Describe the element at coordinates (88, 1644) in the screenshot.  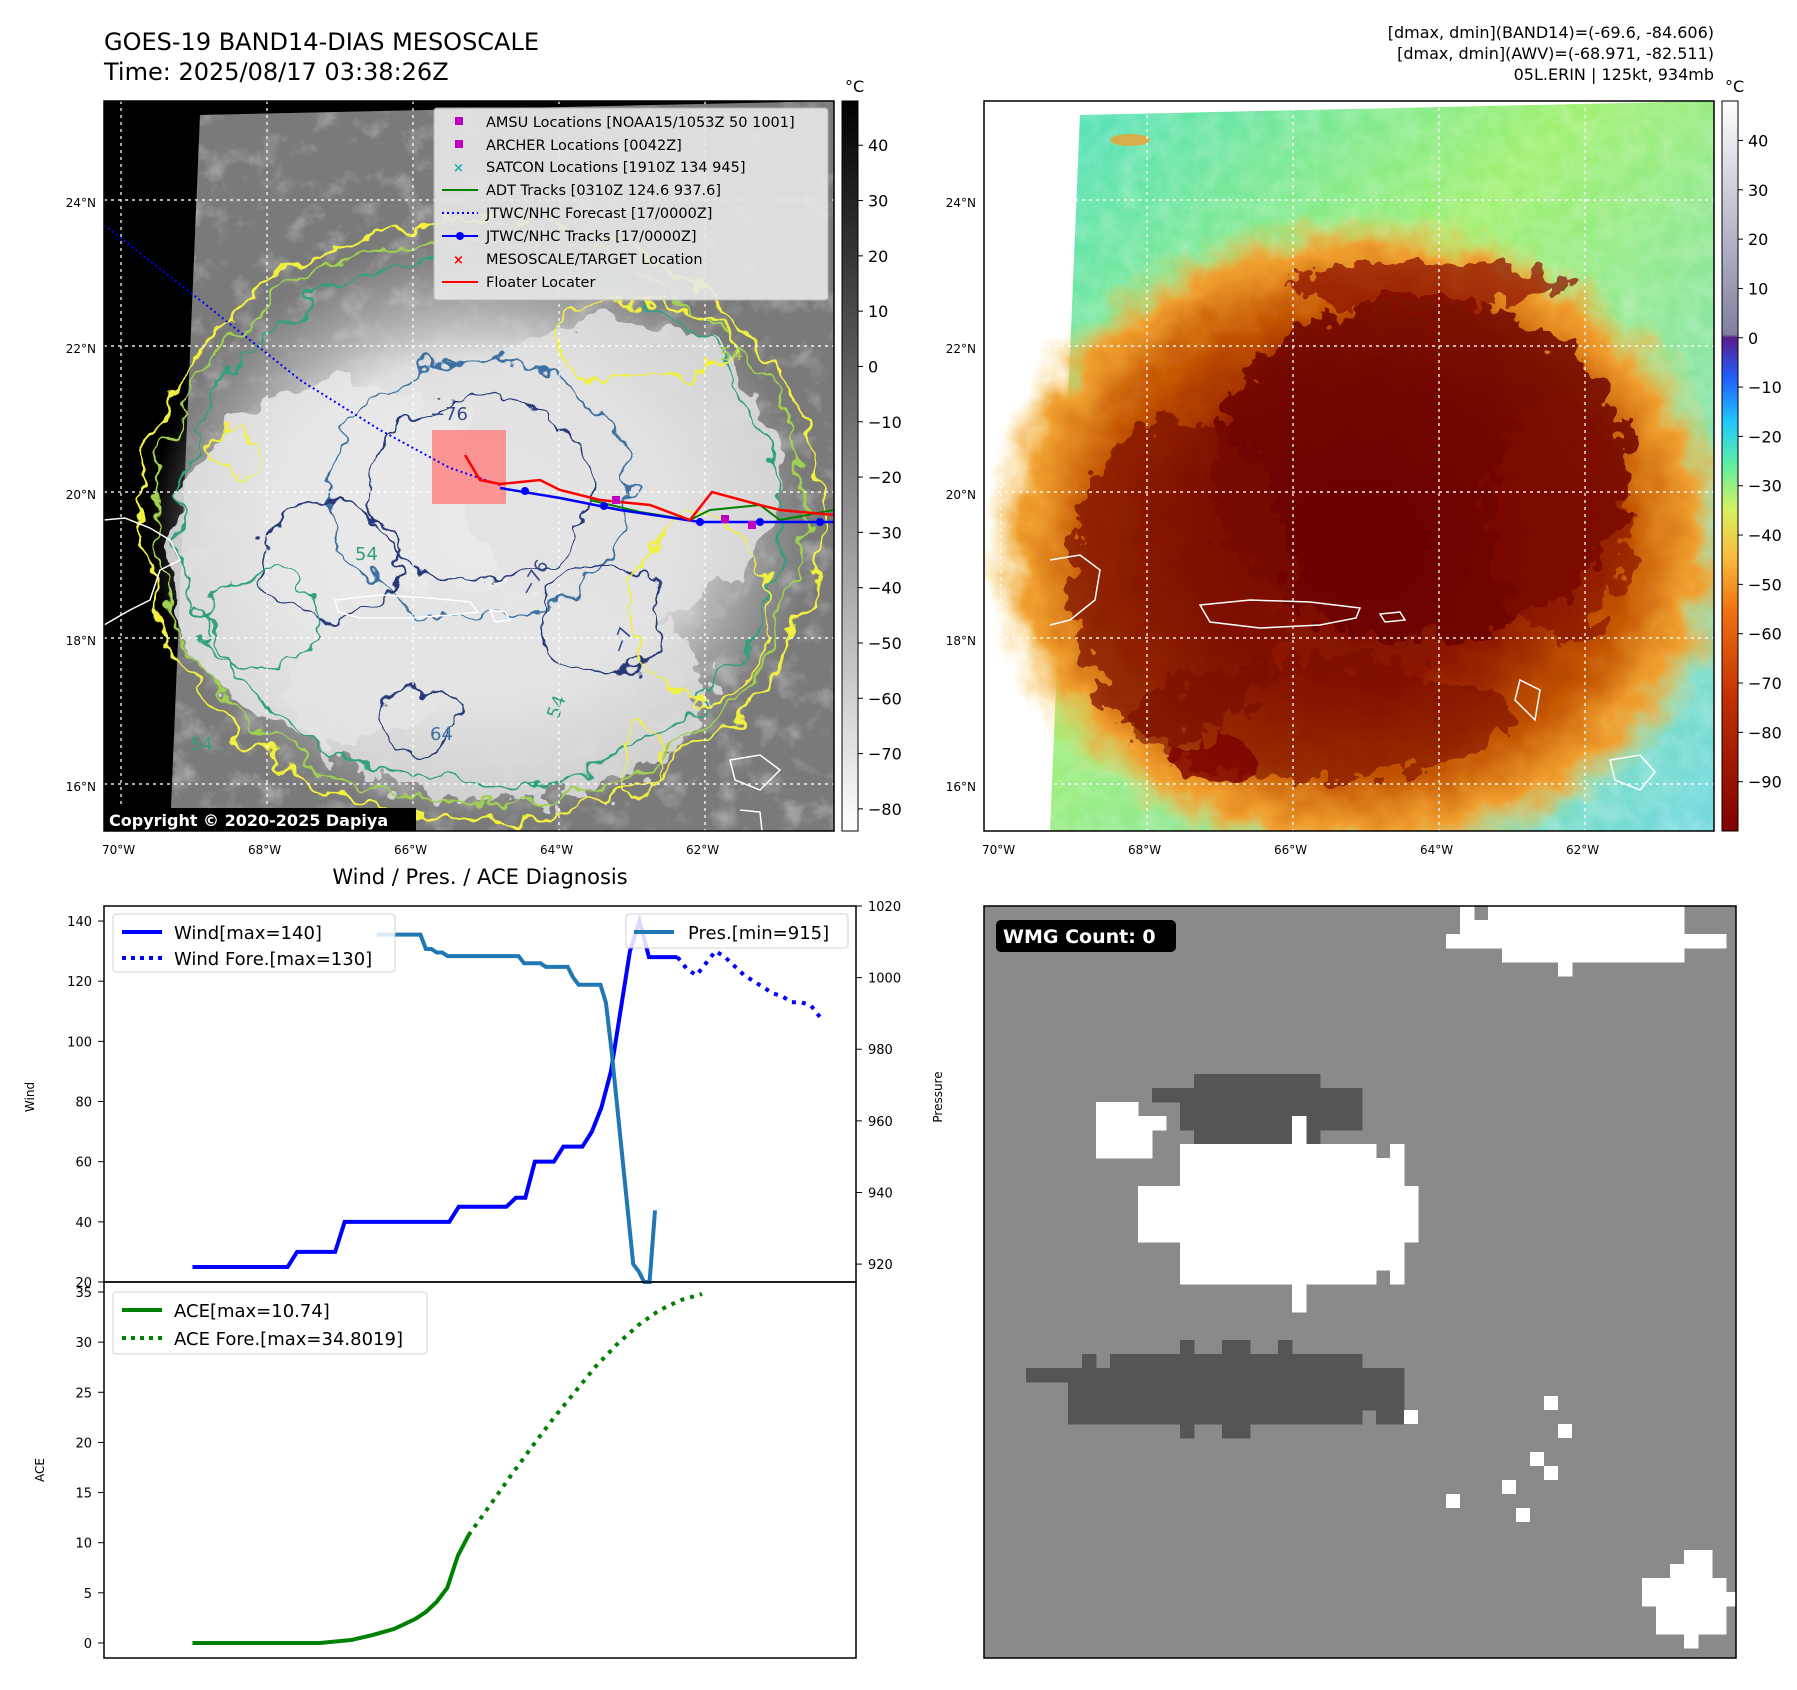
I see `y-tick-label: 0` at that location.